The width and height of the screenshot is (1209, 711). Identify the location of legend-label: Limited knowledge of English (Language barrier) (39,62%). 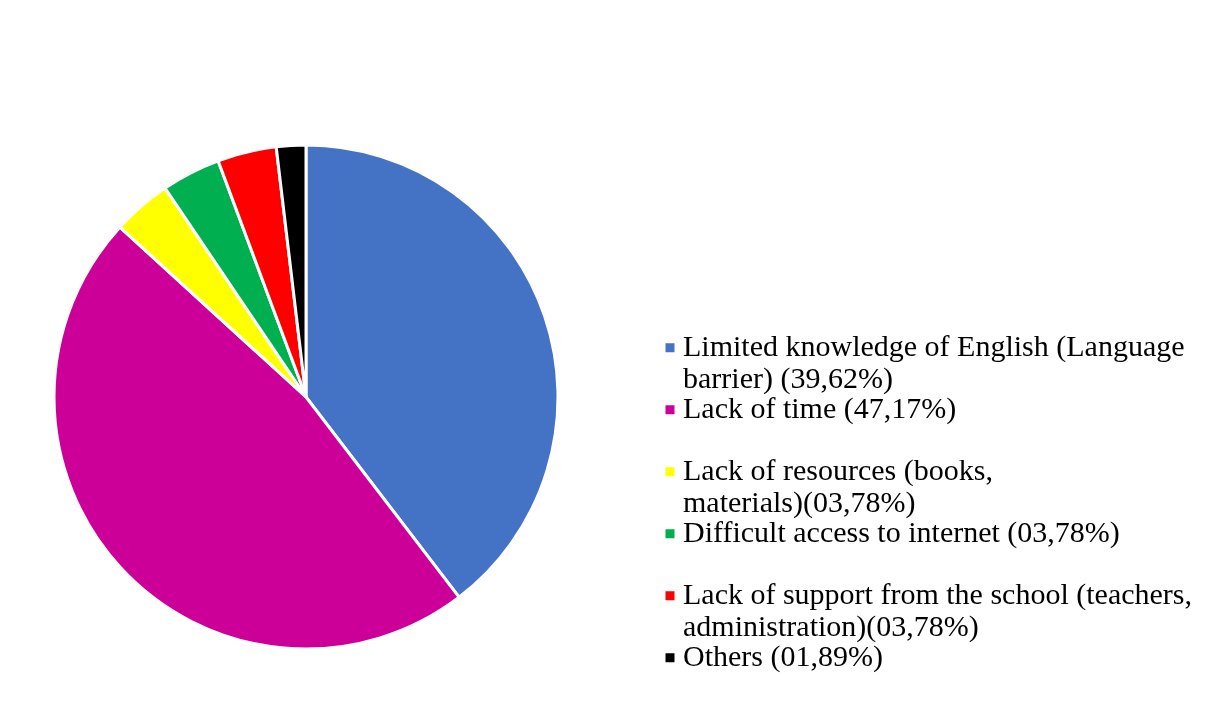
(934, 362).